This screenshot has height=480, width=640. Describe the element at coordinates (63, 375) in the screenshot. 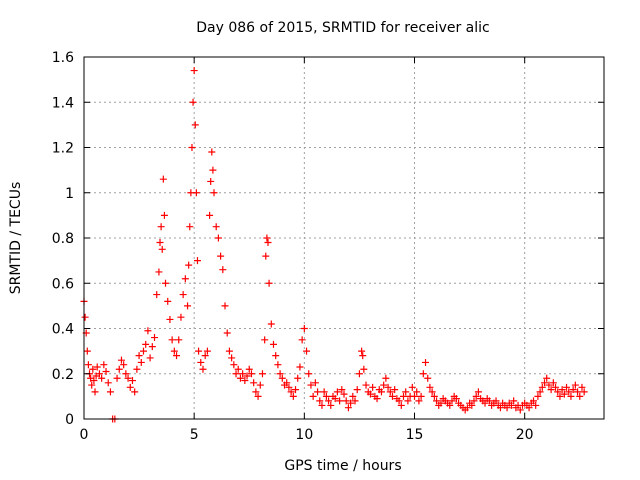

I see `y-tick-label: 0.2` at that location.